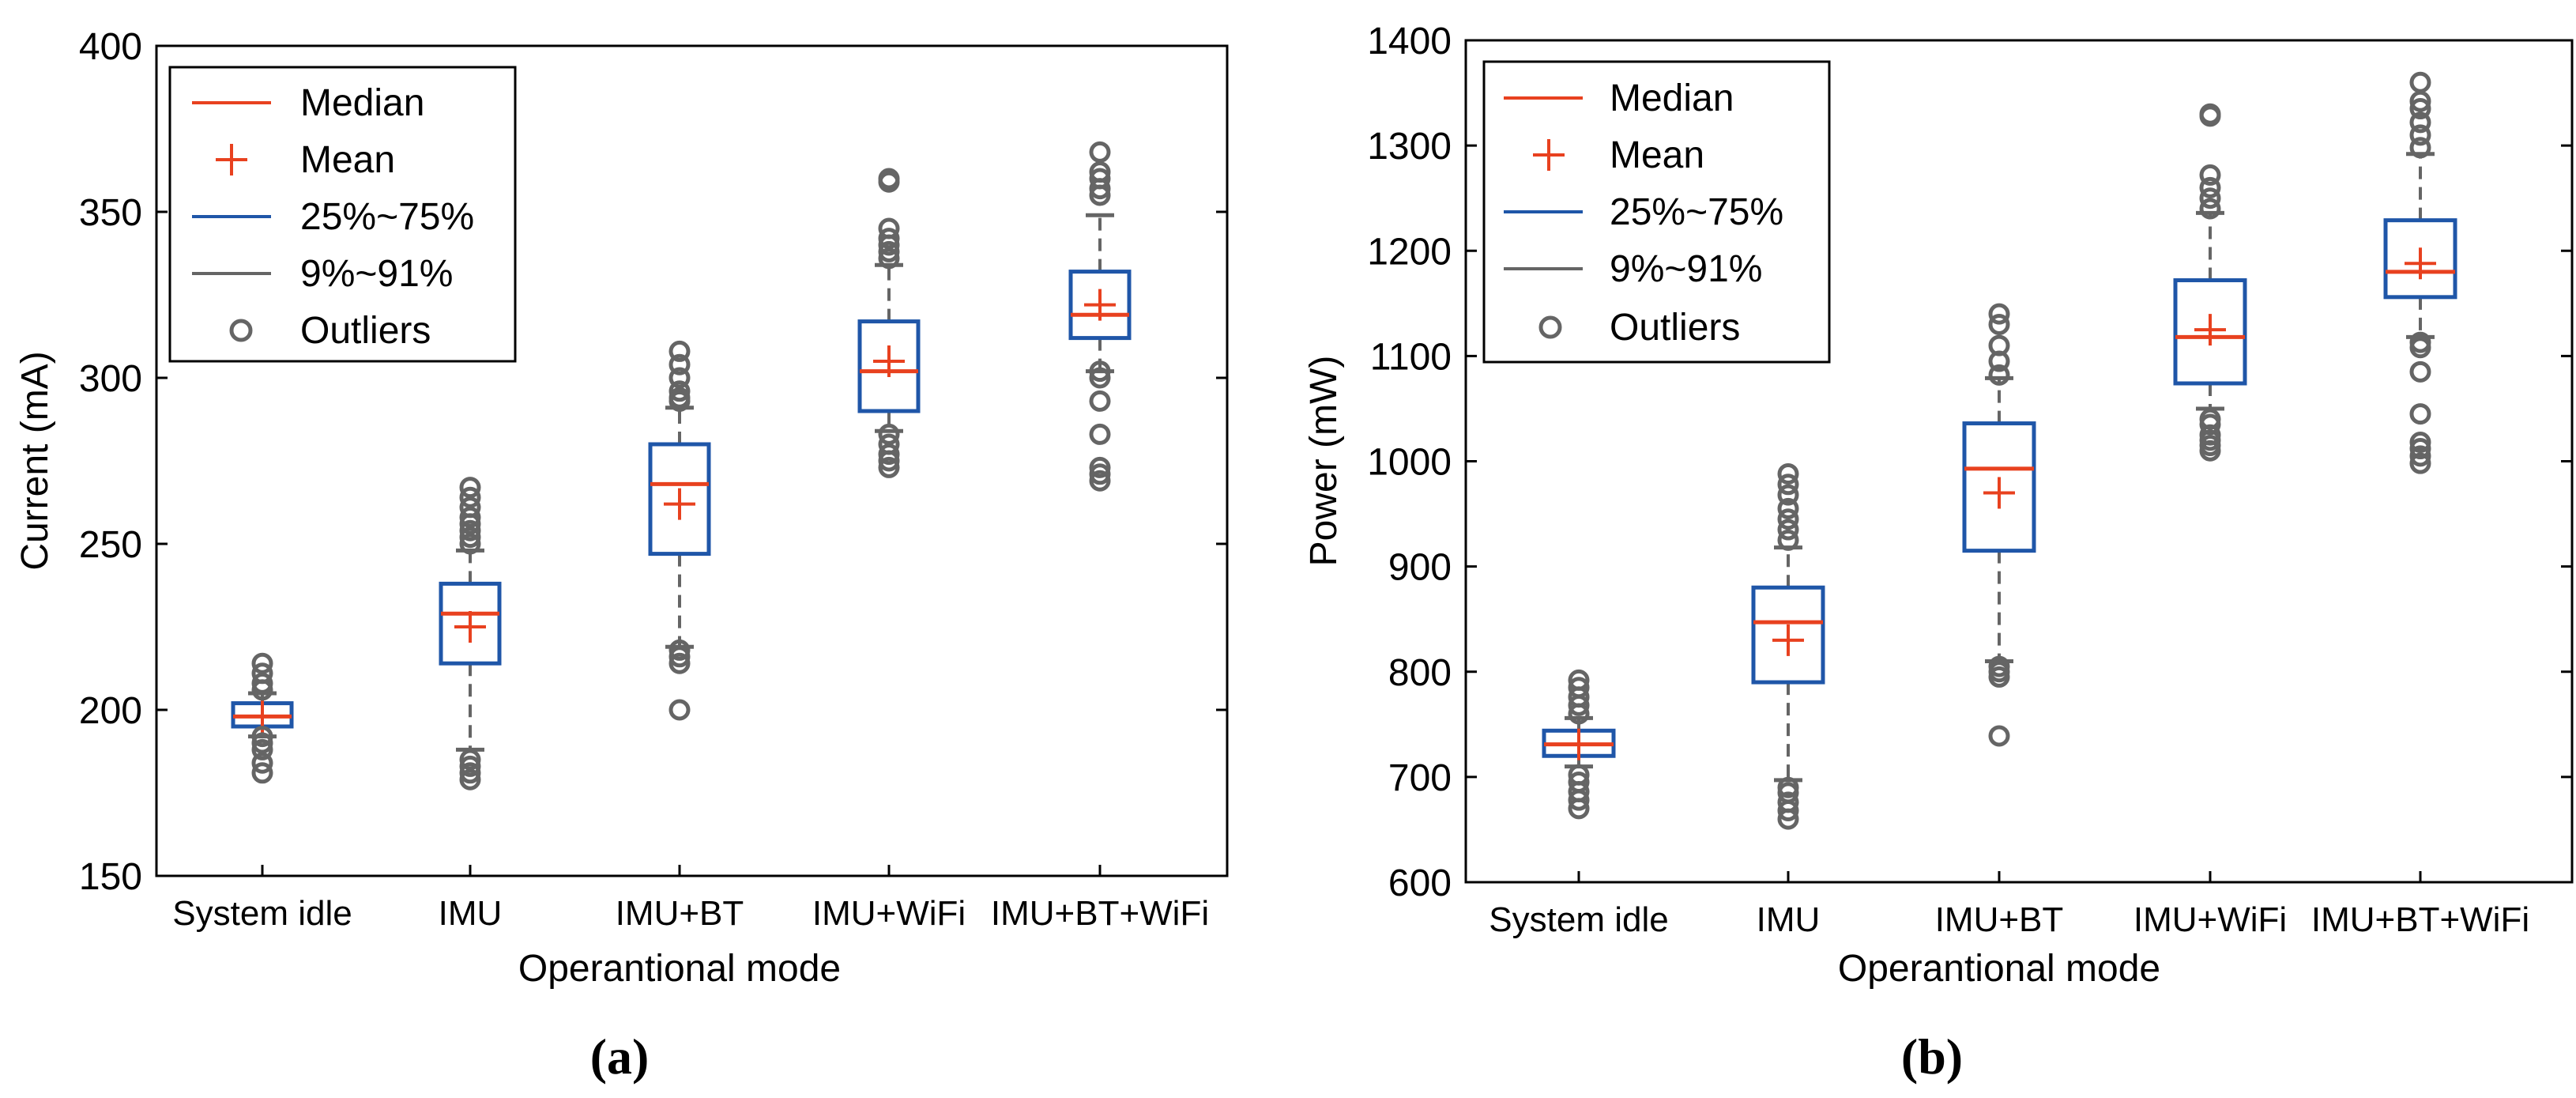  I want to click on y-tick-label-a: 300, so click(110, 379).